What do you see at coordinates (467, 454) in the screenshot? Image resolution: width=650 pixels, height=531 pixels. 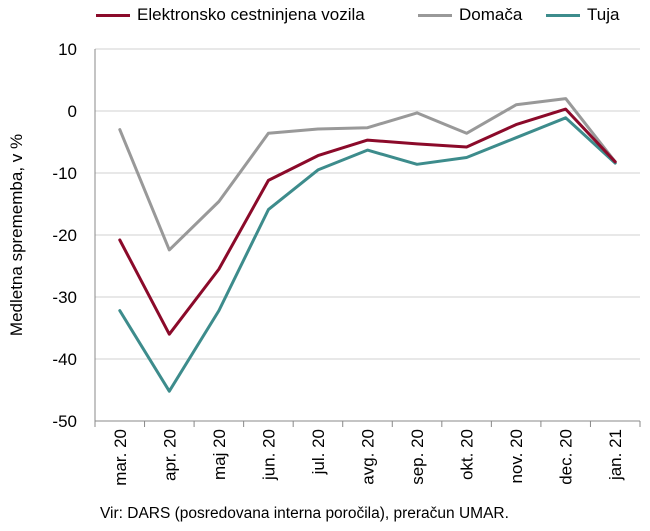 I see `x-tick-label: okt. 20` at bounding box center [467, 454].